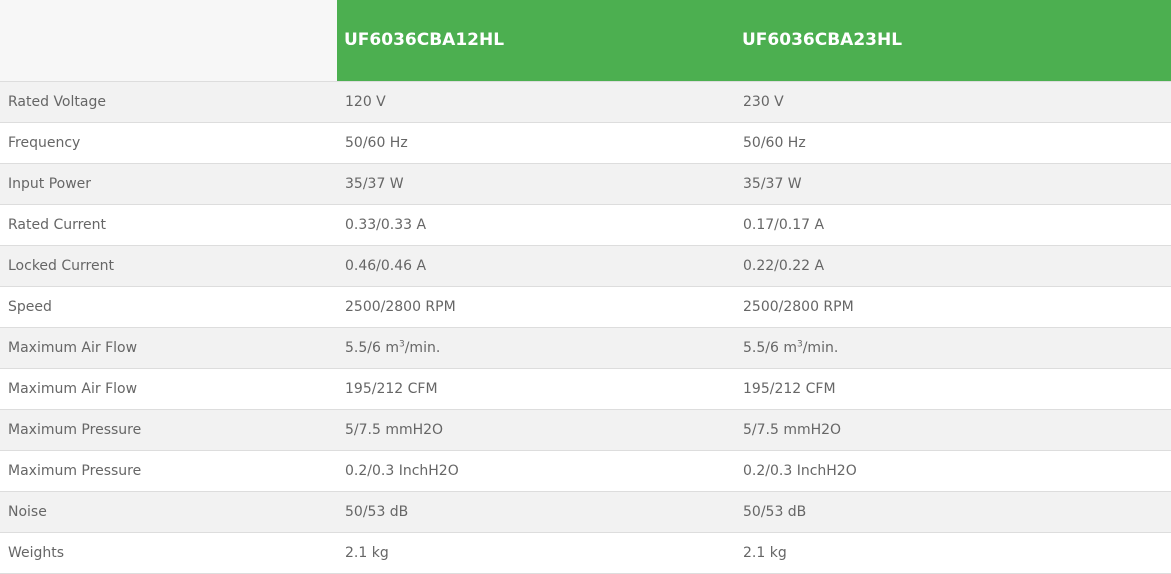 Image resolution: width=1171 pixels, height=574 pixels. I want to click on spec-label: Weights, so click(168, 553).